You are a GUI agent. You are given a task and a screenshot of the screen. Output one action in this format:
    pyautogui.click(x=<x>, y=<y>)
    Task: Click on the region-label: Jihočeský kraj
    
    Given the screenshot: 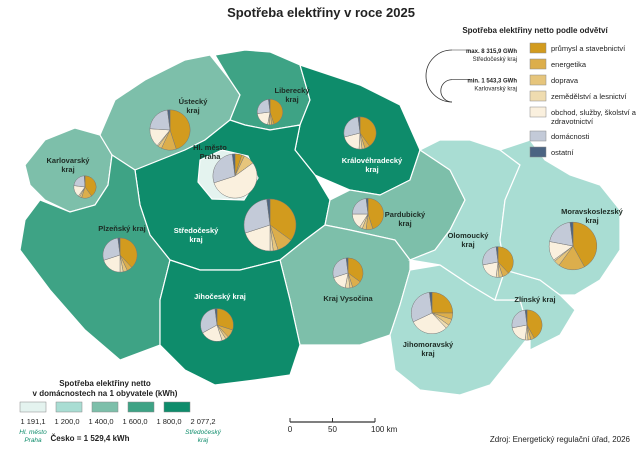 What is the action you would take?
    pyautogui.click(x=220, y=296)
    